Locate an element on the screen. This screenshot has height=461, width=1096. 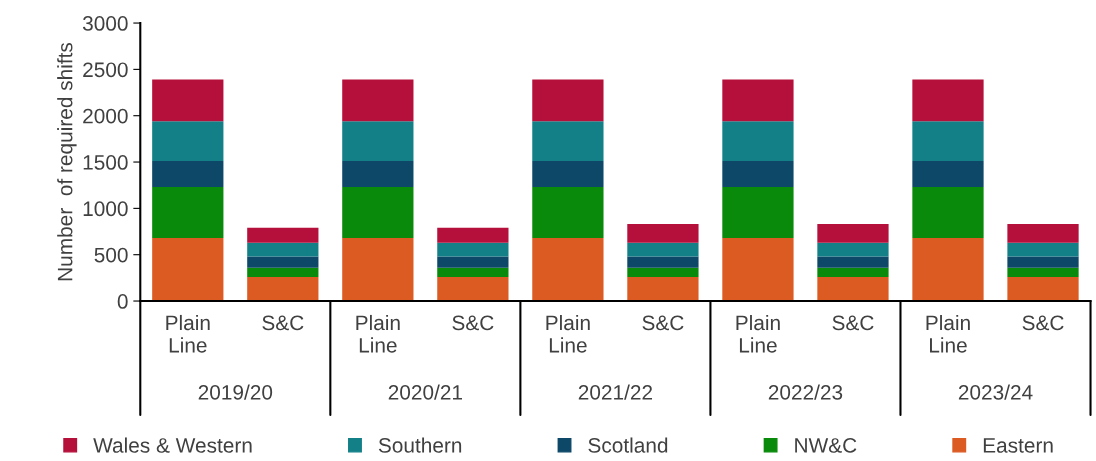
legend-label: Southern is located at coordinates (420, 445).